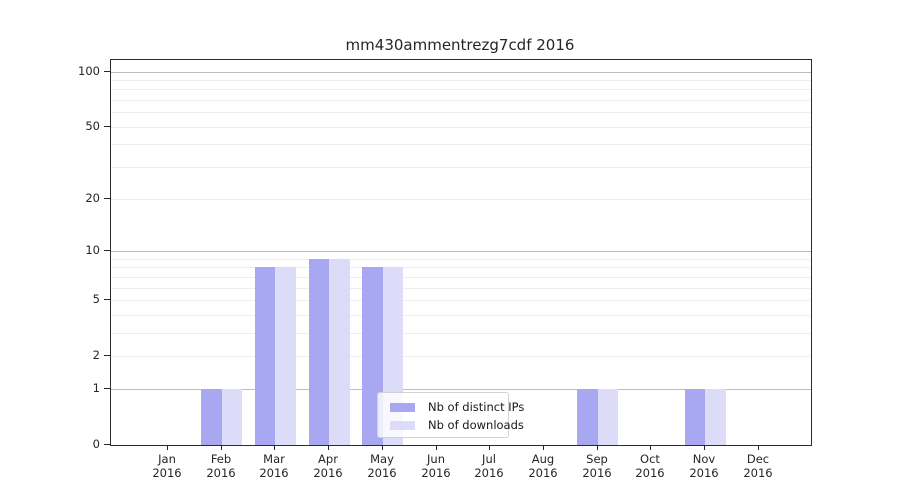  Describe the element at coordinates (89, 71) in the screenshot. I see `y-tick-label: 100` at that location.